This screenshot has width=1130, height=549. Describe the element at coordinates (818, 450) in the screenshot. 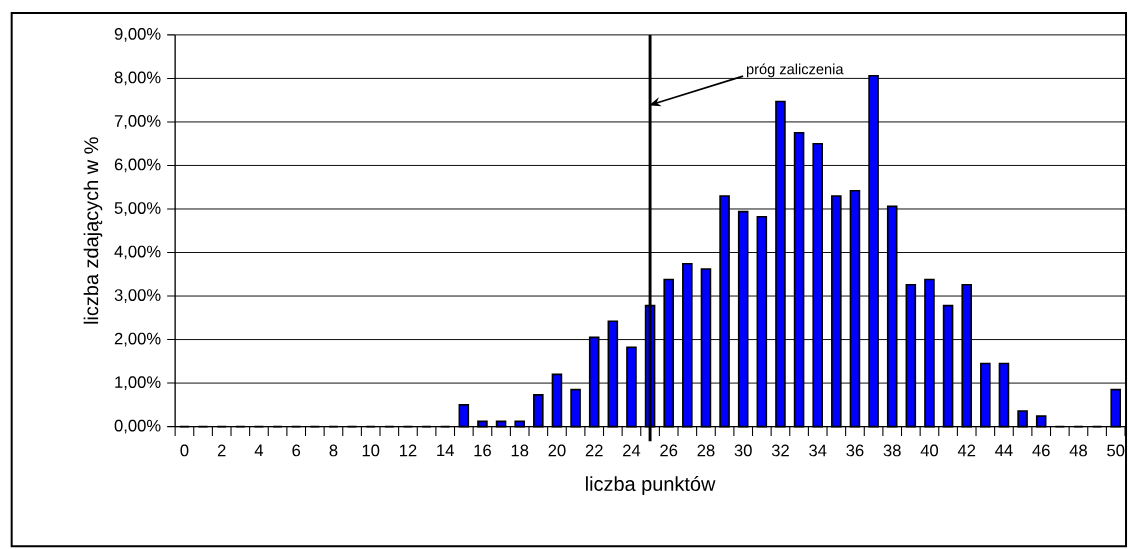

I see `x-tick-label: 34` at that location.